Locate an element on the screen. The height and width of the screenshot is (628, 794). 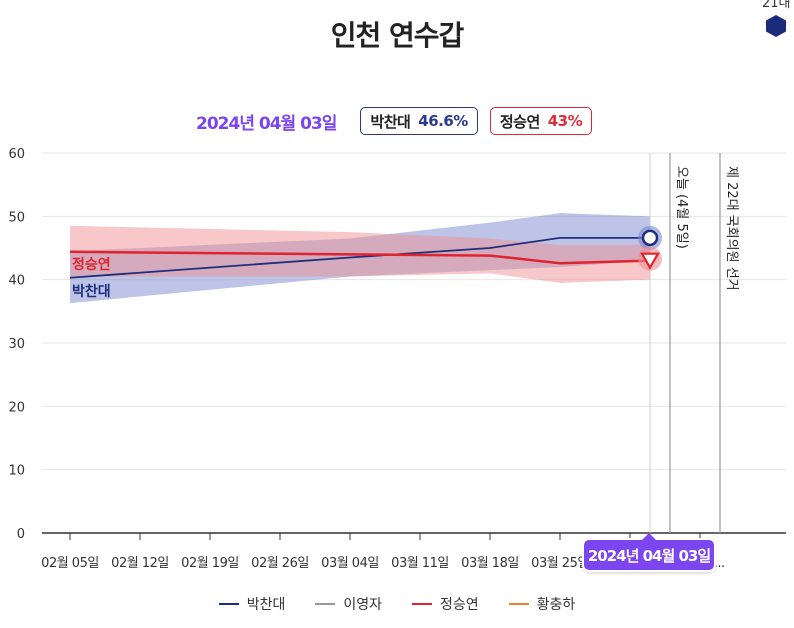
legend-item: 황충하 is located at coordinates (542, 604).